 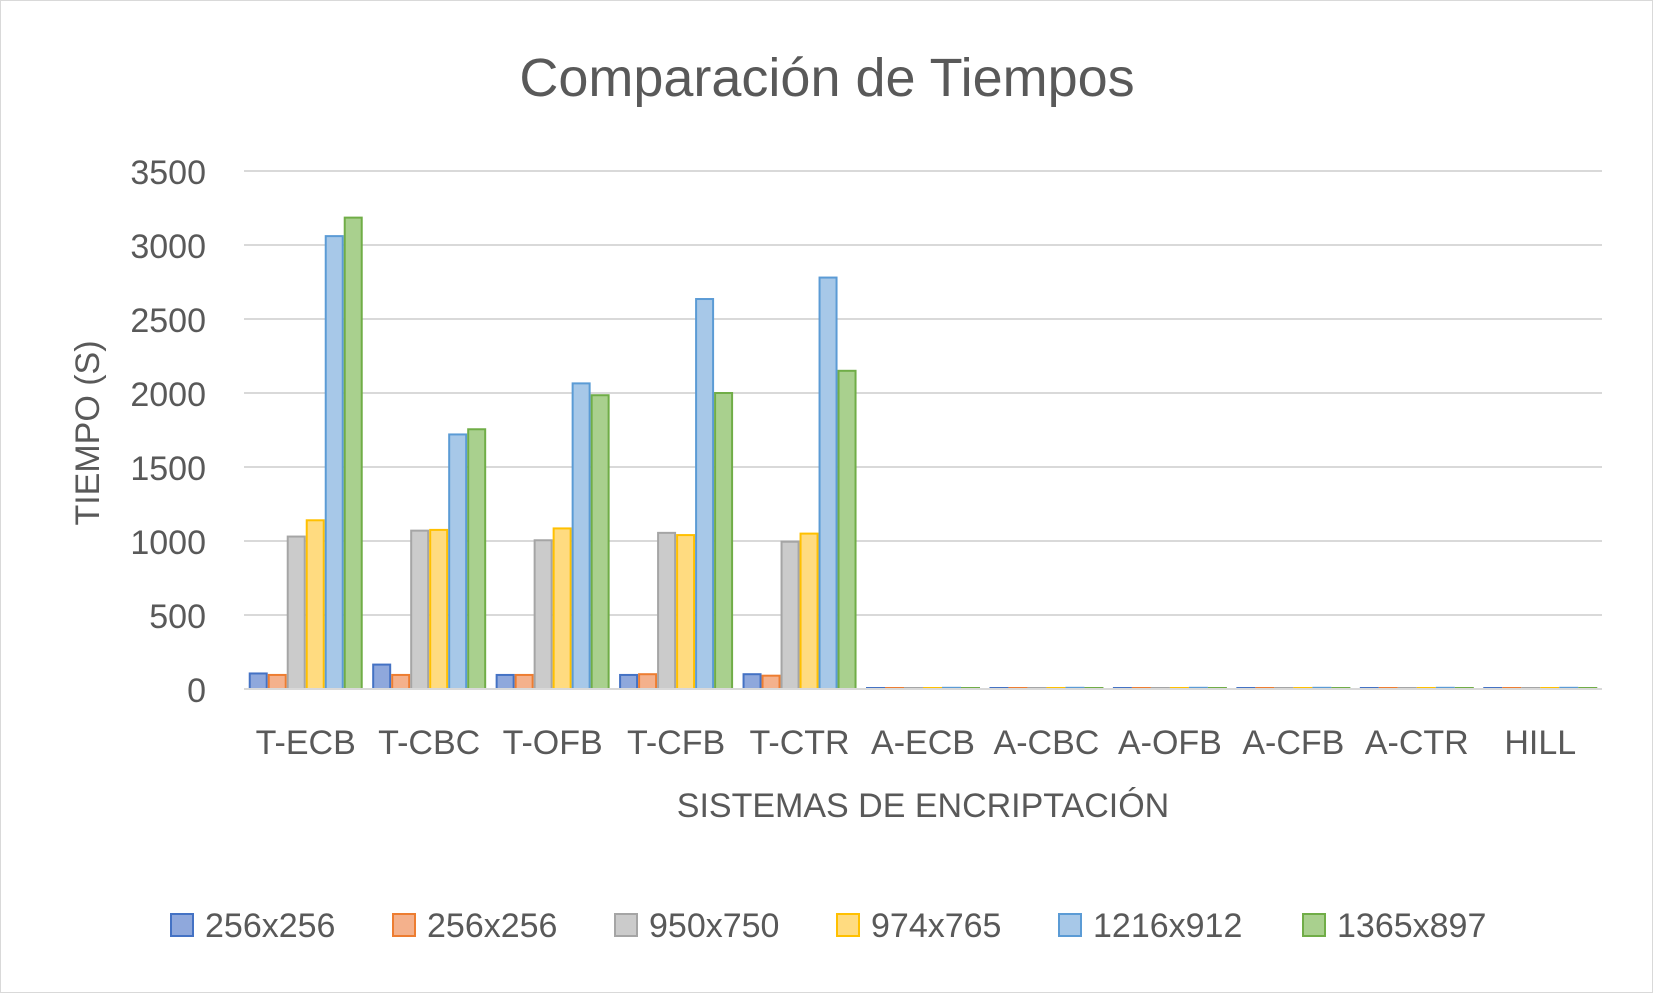 What do you see at coordinates (1417, 743) in the screenshot?
I see `x-tick-label: A-CTR` at bounding box center [1417, 743].